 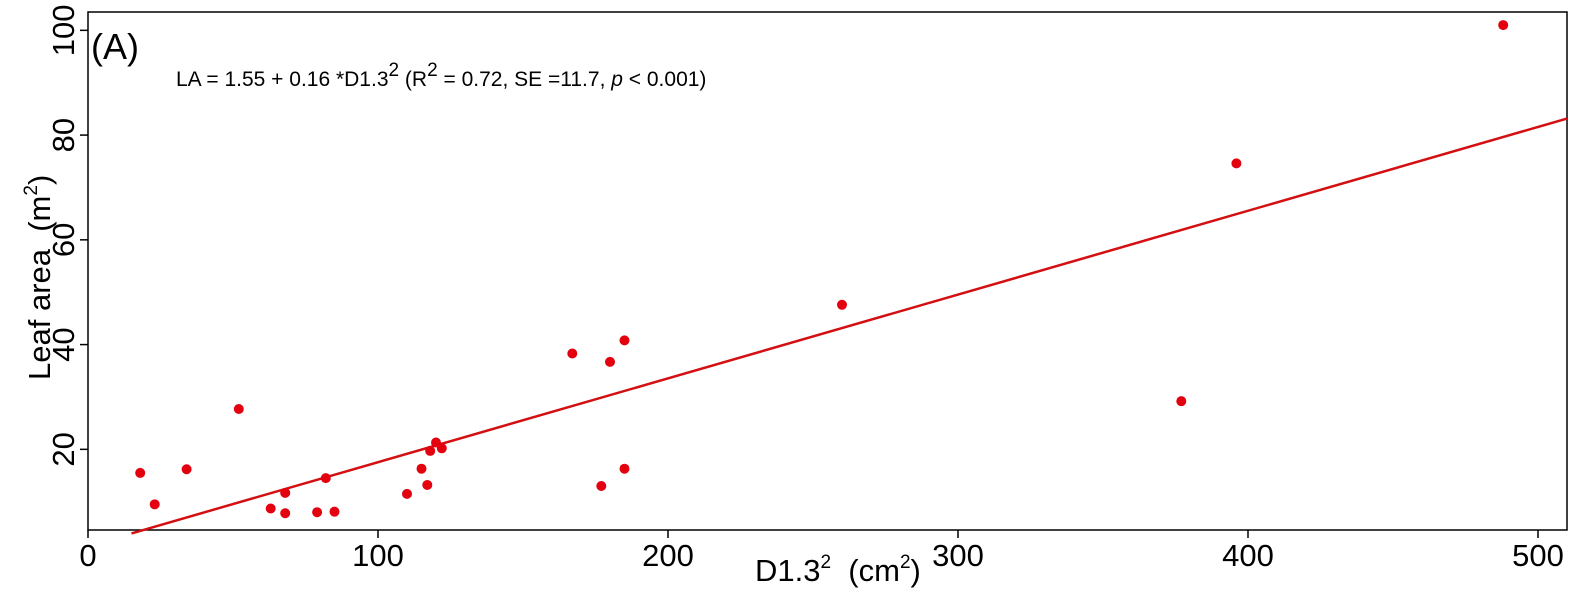 I want to click on x-axis-title-superscript: 2, so click(x=825, y=562).